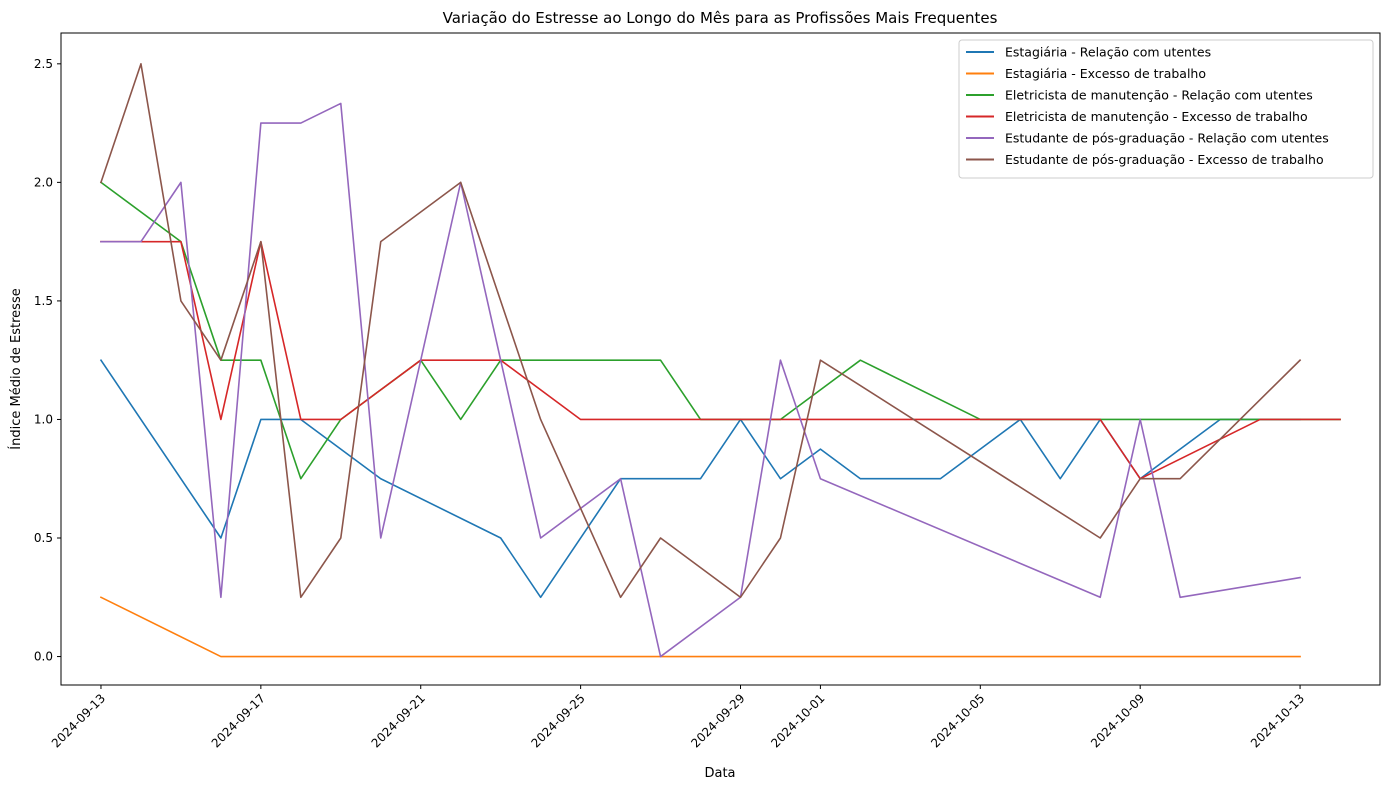 The width and height of the screenshot is (1389, 790). I want to click on y-tick-label: 2.0, so click(43, 182).